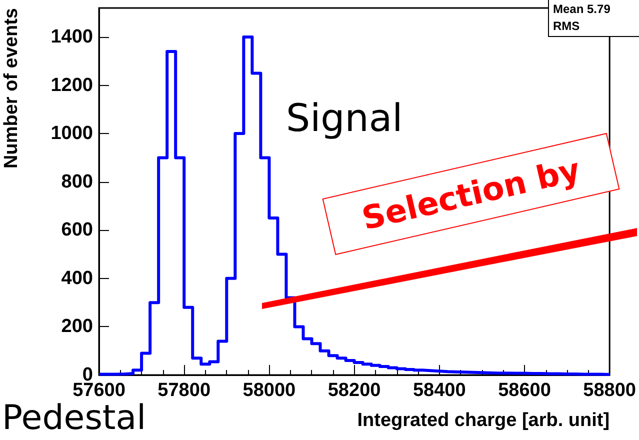 This screenshot has width=639, height=440. I want to click on y-tick-label: 200, so click(77, 327).